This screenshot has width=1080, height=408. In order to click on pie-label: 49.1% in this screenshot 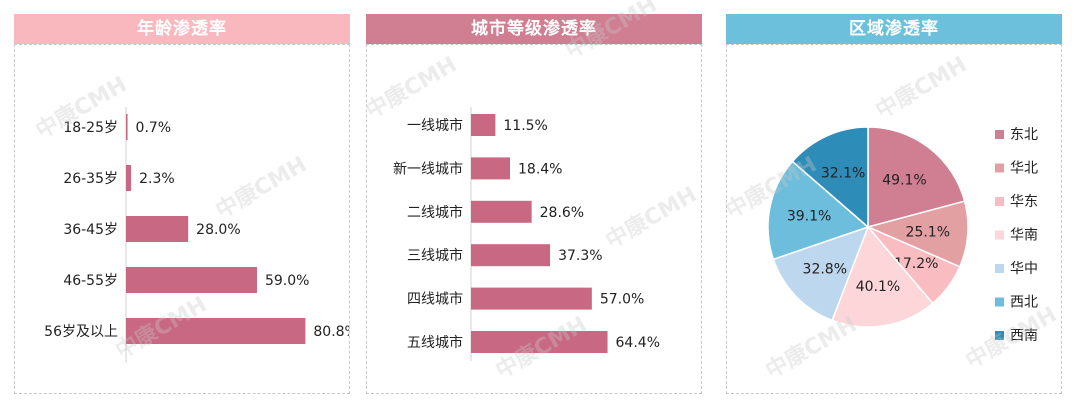, I will do `click(904, 180)`.